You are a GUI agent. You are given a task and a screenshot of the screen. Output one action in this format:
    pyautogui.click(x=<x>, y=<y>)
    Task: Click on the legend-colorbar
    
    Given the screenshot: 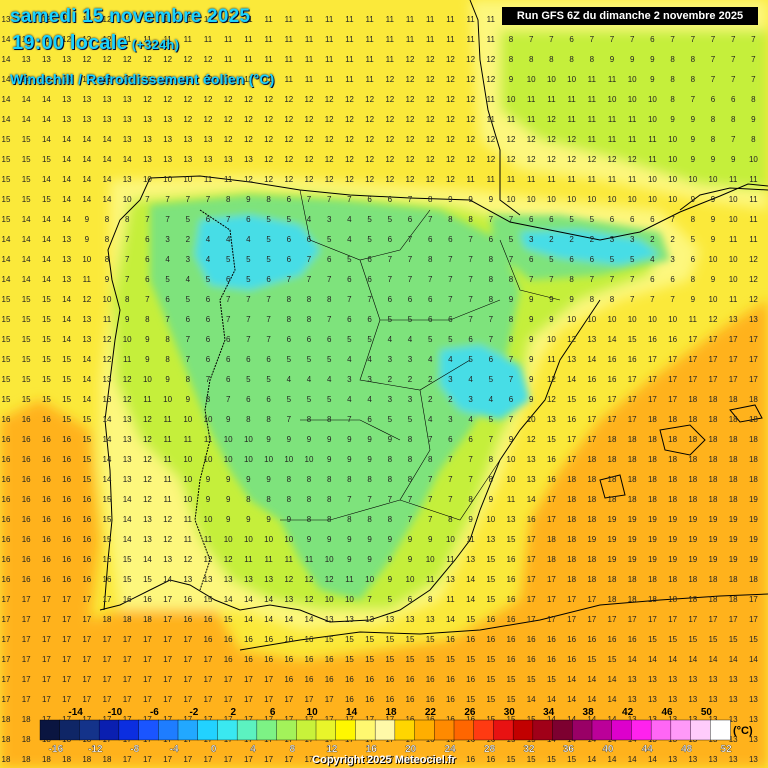 What is the action you would take?
    pyautogui.click(x=385, y=730)
    